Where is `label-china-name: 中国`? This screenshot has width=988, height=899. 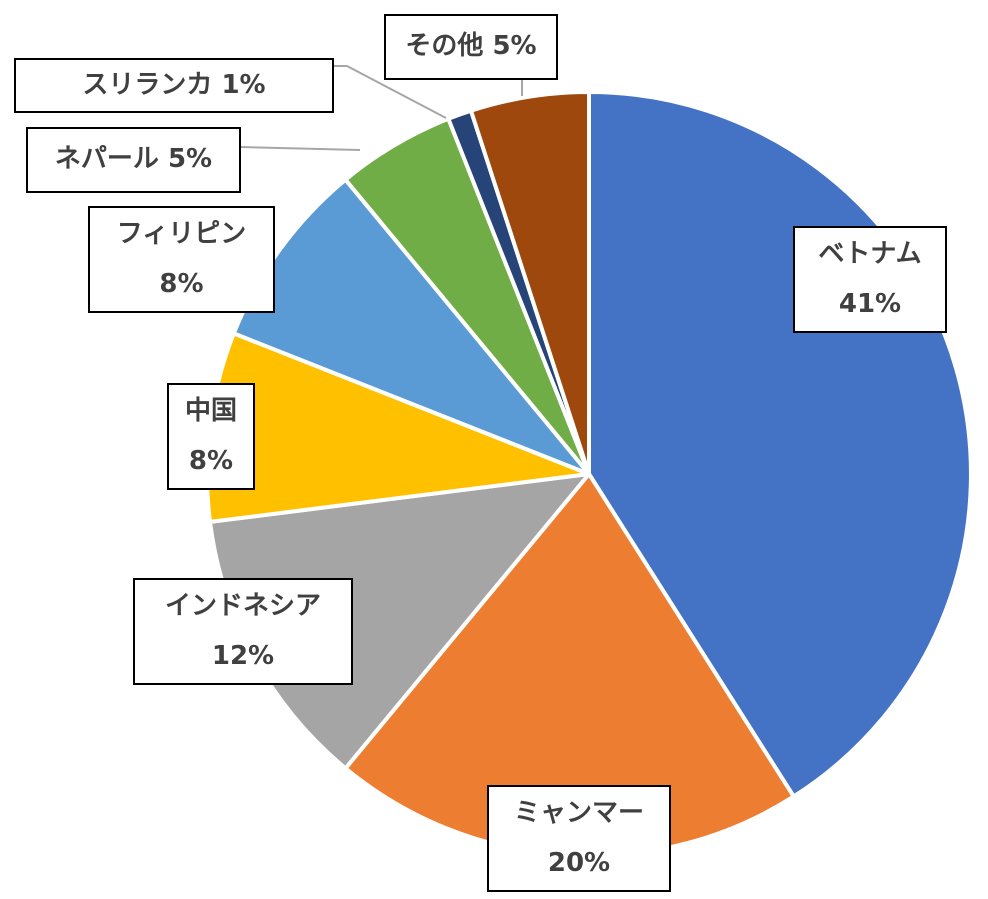 label-china-name: 中国 is located at coordinates (210, 411).